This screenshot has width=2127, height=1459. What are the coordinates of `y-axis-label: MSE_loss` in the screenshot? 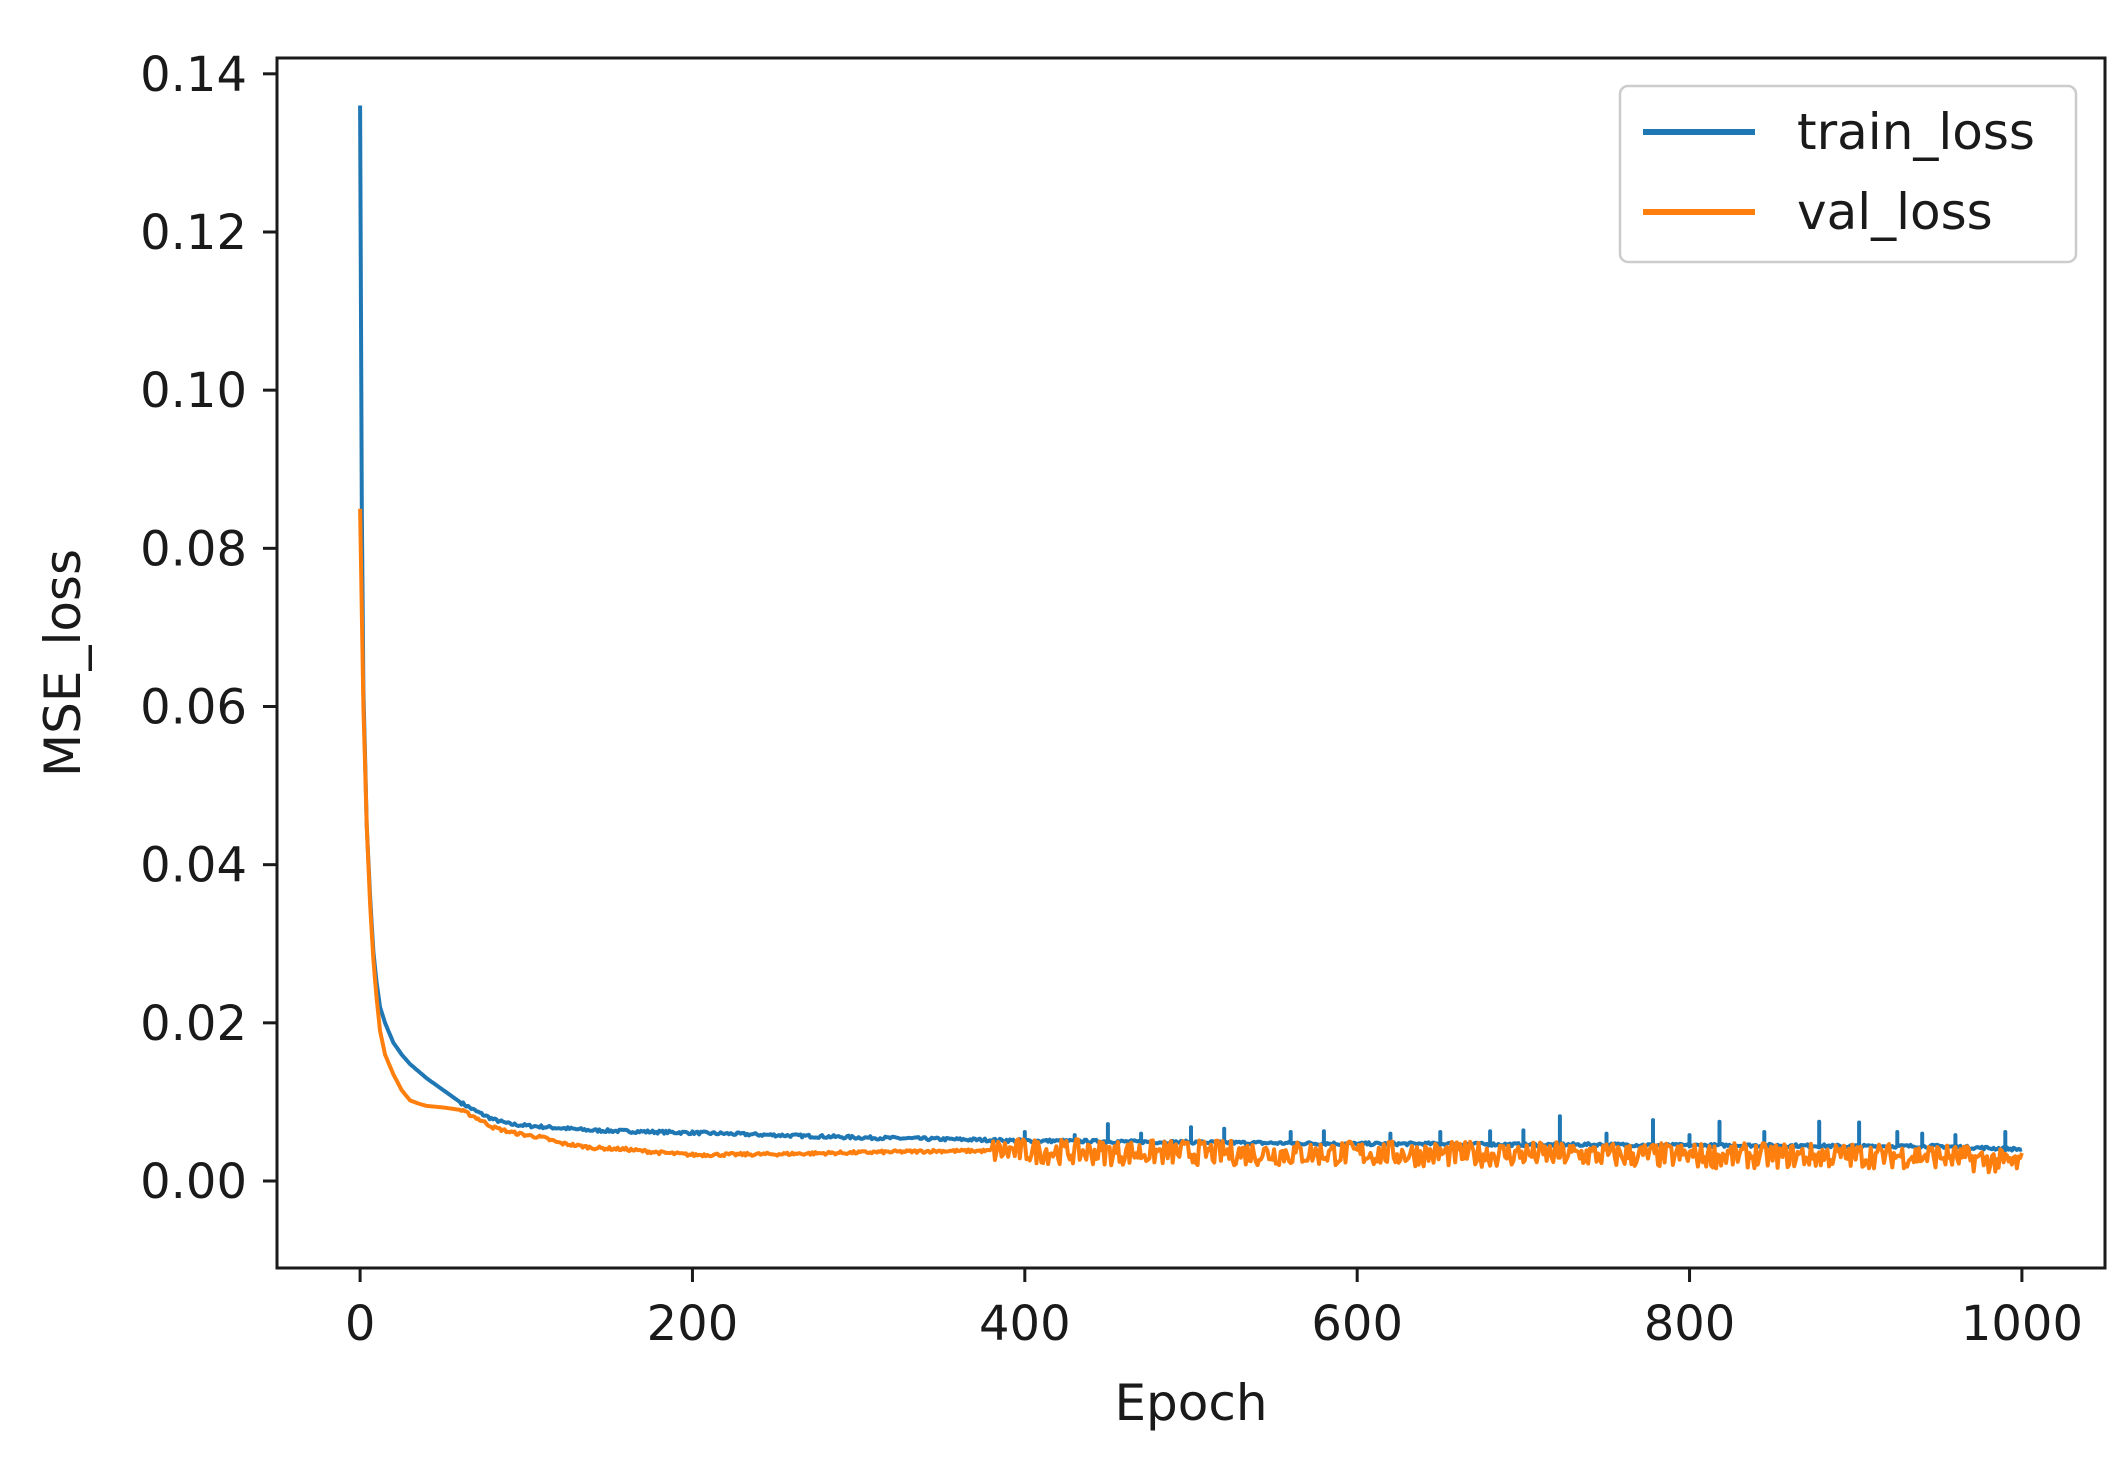 It's located at (63, 663).